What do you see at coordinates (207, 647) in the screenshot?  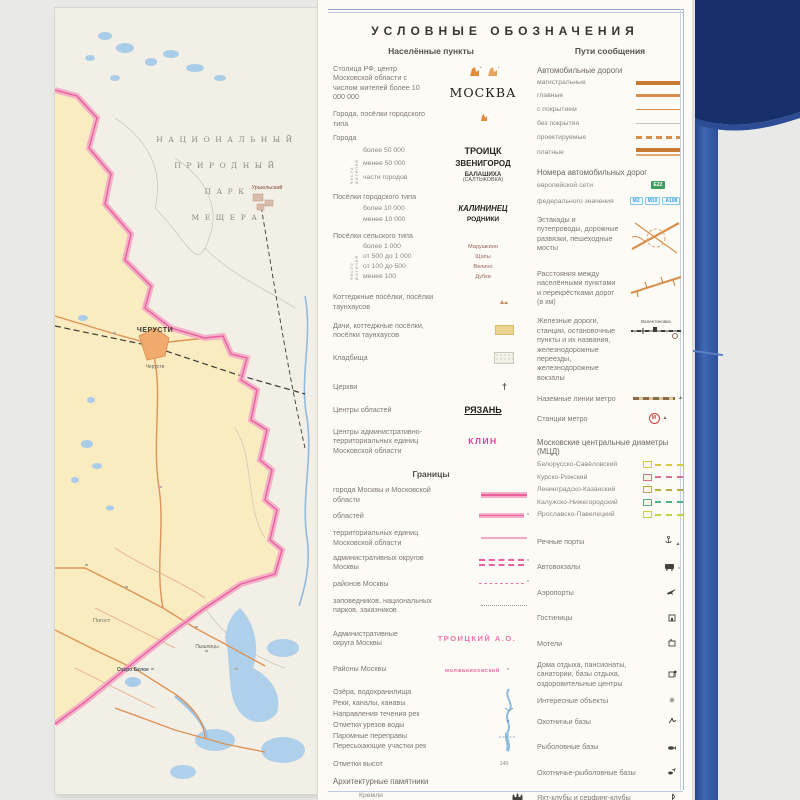 I see `map-label-pyshlitsy: Пышлицы` at bounding box center [207, 647].